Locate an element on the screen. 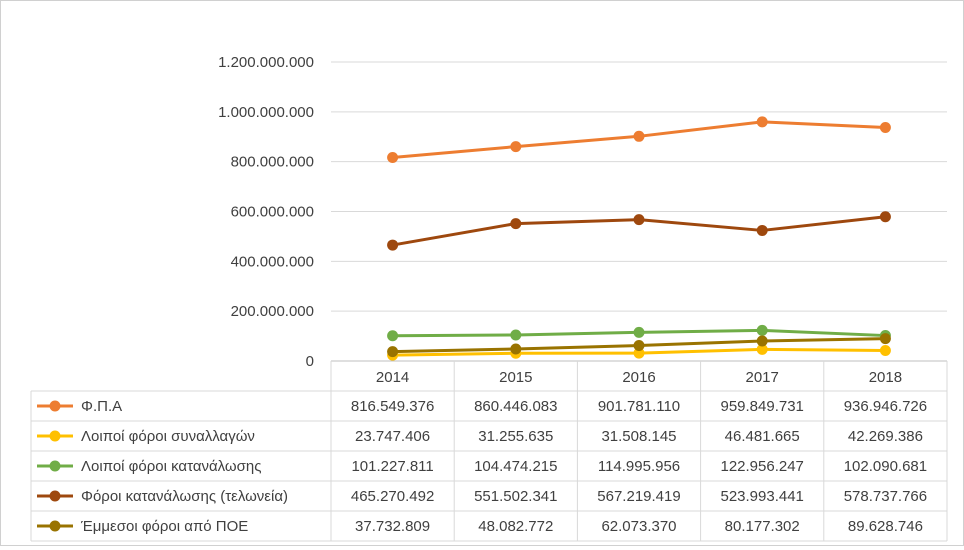 The width and height of the screenshot is (964, 550). y-tick-label: 1.000.000.000 is located at coordinates (266, 112).